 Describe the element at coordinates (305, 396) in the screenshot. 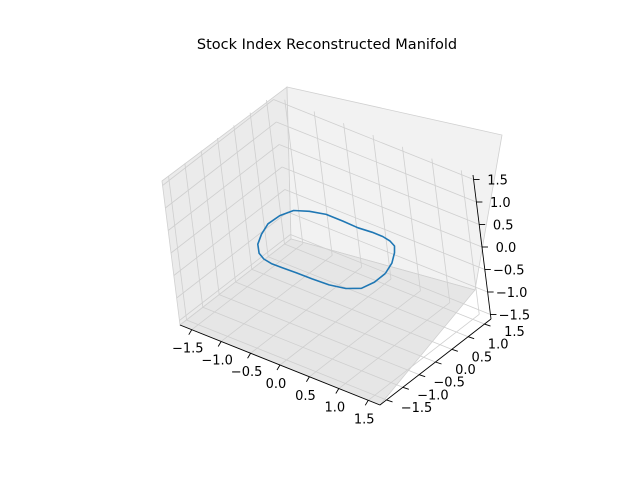

I see `x-tick-label: 0.5` at that location.